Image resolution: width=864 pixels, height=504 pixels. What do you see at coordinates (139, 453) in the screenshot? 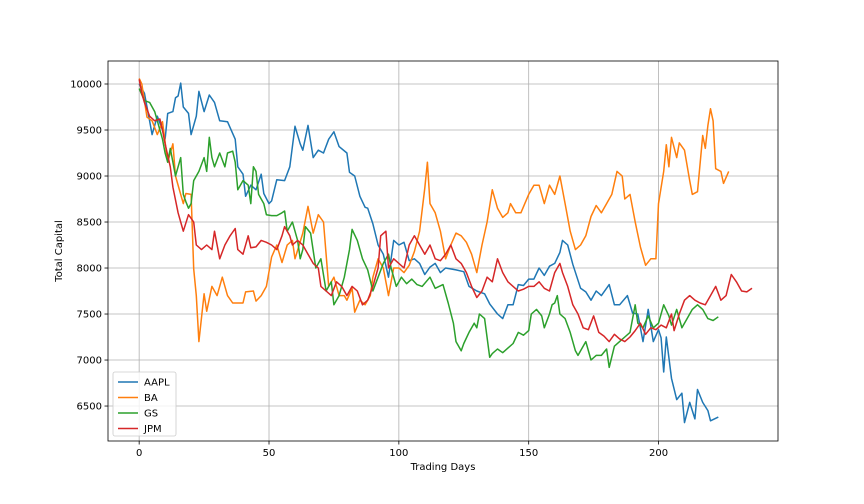
I see `x-tick-label: 0` at bounding box center [139, 453].